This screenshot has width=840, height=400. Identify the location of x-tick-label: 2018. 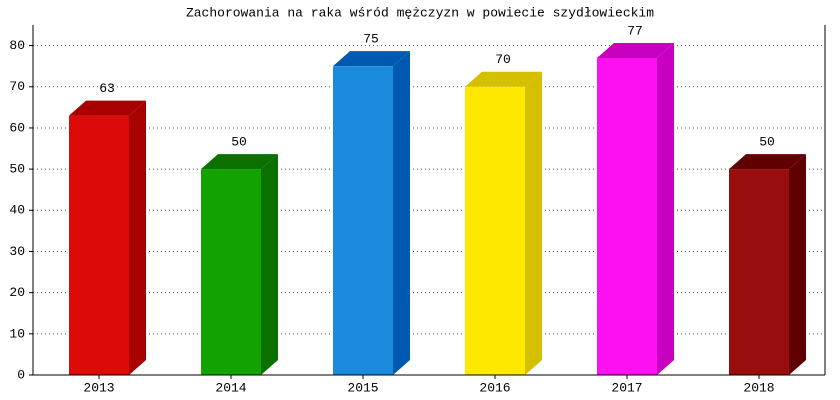
(758, 387).